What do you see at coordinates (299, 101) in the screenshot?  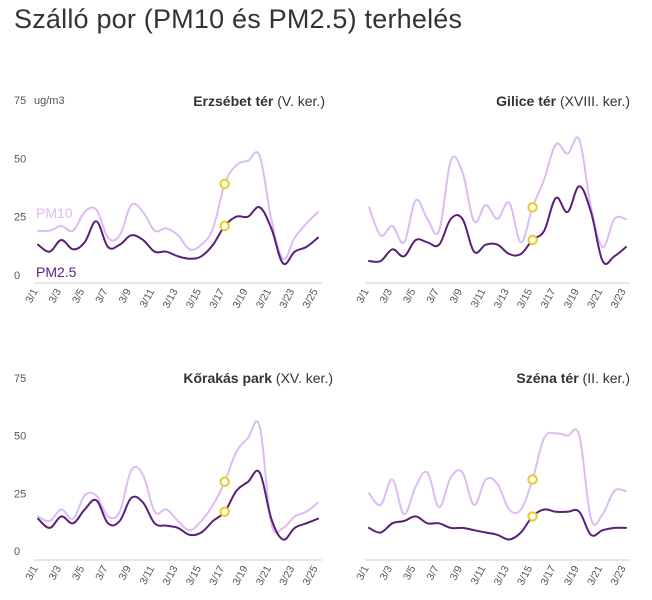 I see `panel-title-district: (V. ker.)` at bounding box center [299, 101].